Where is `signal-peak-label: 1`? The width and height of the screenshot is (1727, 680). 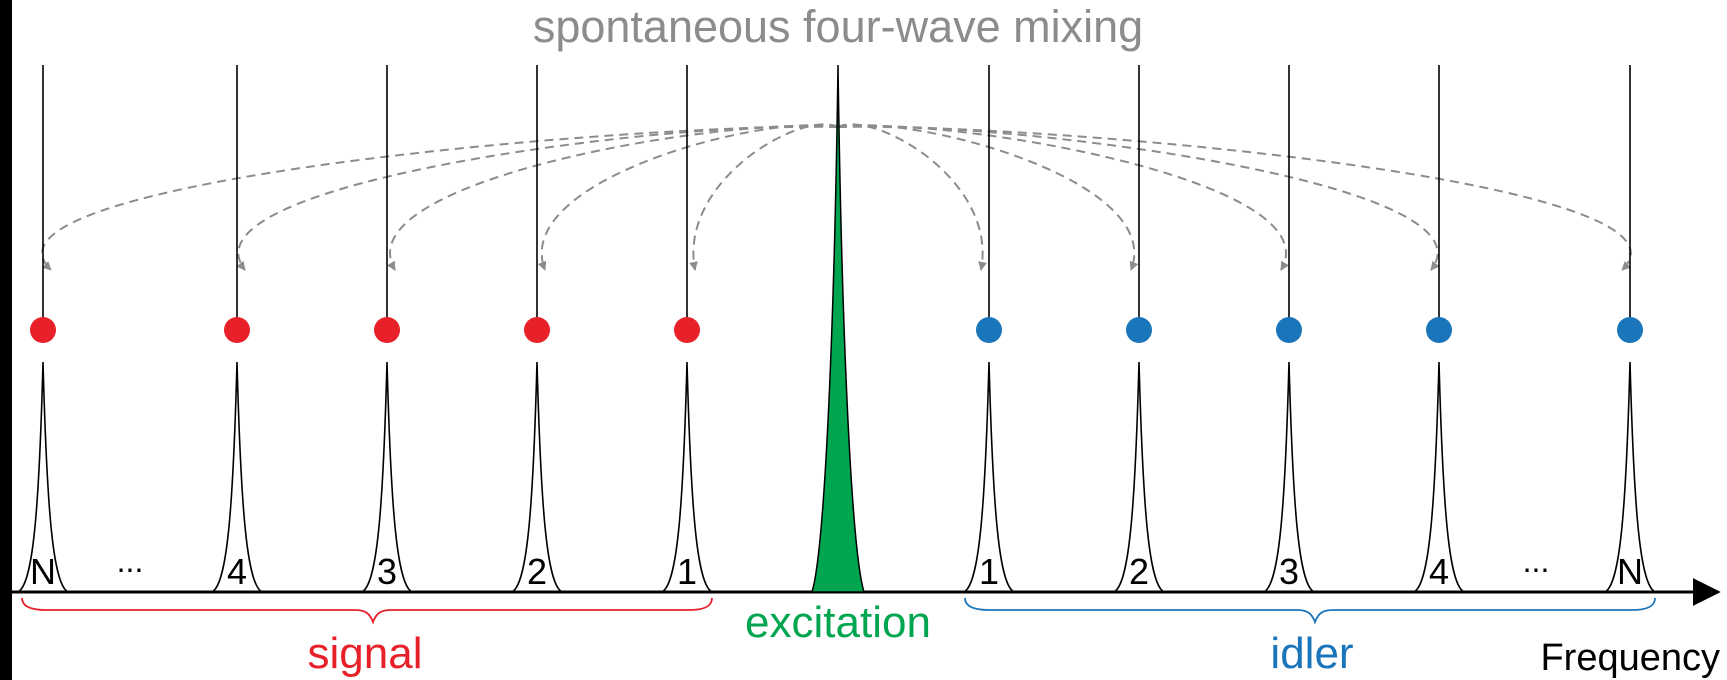
signal-peak-label: 1 is located at coordinates (687, 571).